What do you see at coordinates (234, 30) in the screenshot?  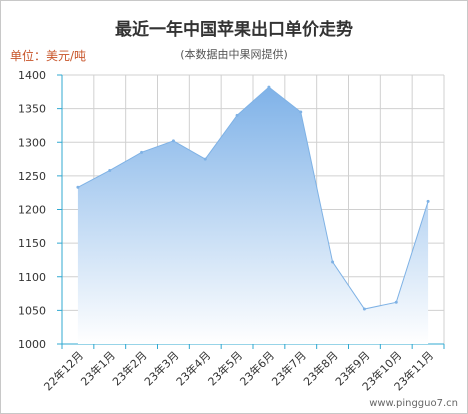 I see `chart-title: 最近一年中国苹果出口单价走势` at bounding box center [234, 30].